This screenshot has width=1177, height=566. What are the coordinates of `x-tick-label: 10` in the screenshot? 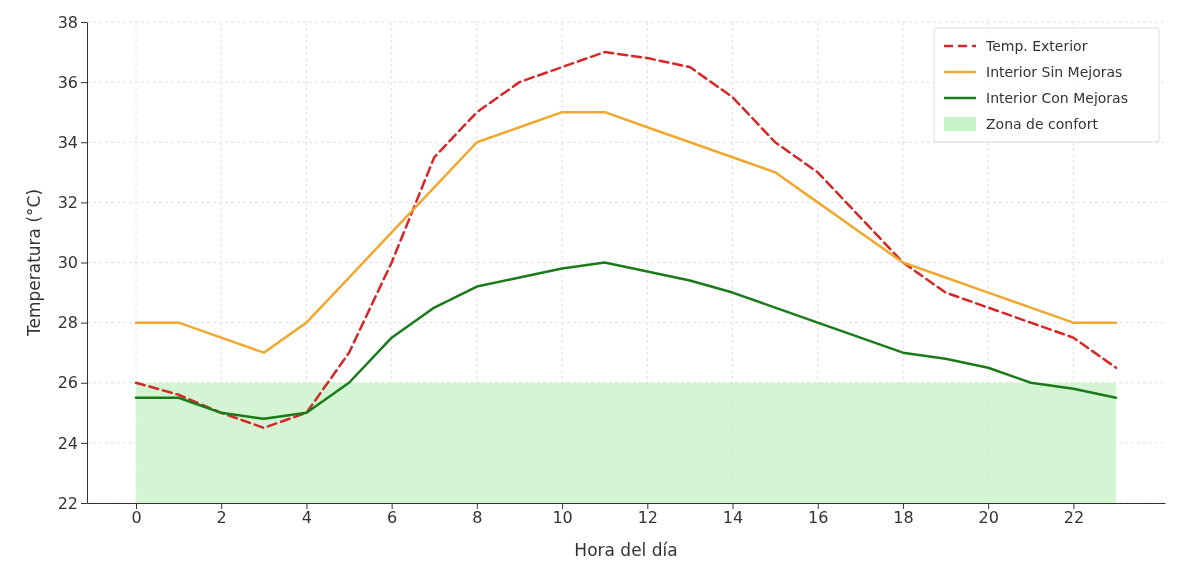 It's located at (562, 518).